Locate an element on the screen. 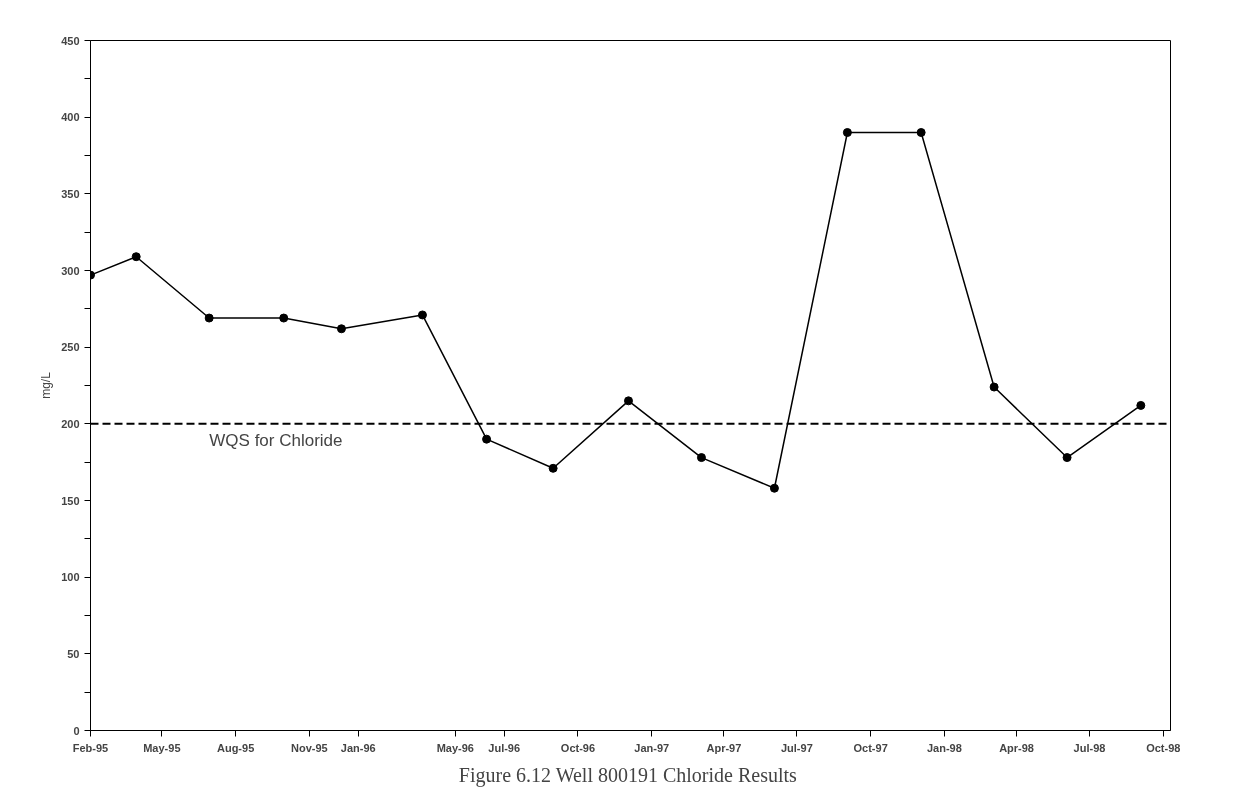 The width and height of the screenshot is (1241, 811). y-tick-label: 100 is located at coordinates (70, 577).